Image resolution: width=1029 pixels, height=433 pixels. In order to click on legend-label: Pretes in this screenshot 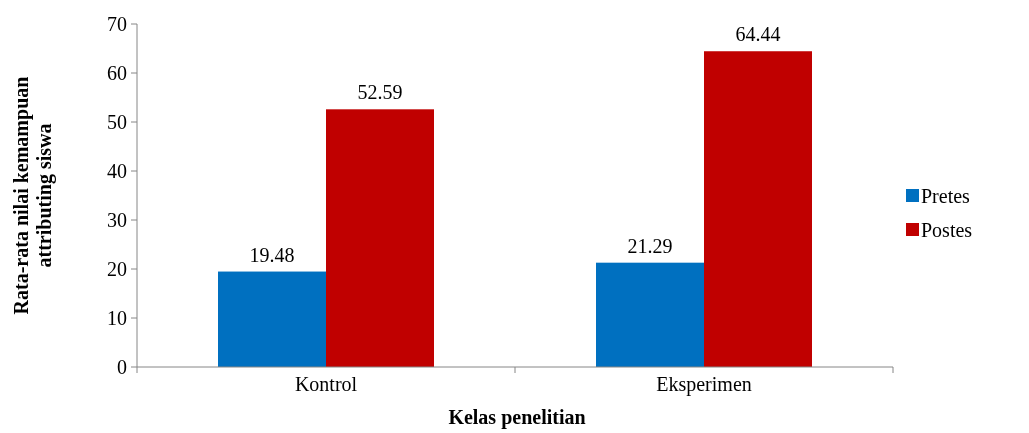, I will do `click(946, 196)`.